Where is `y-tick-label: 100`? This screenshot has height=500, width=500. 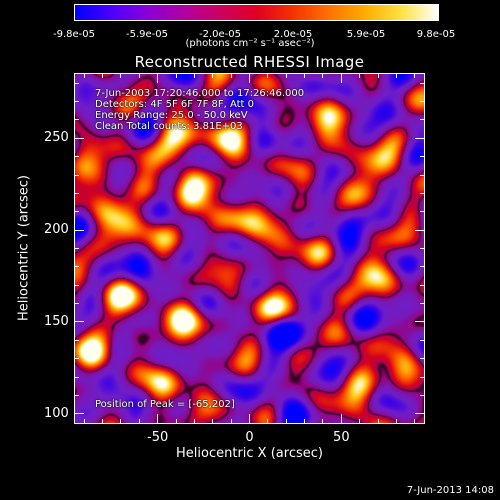
y-tick-label: 100 is located at coordinates (56, 413).